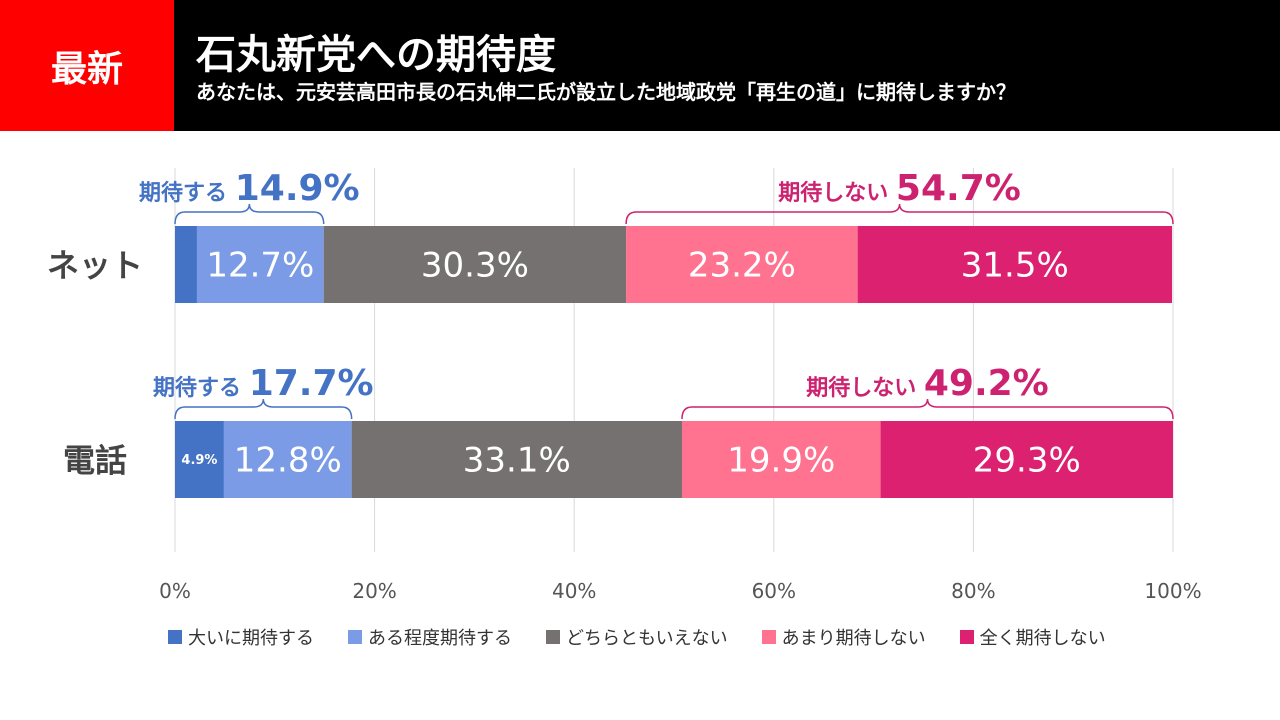 Image resolution: width=1280 pixels, height=720 pixels. I want to click on legend-label: あまり期待しない, so click(853, 638).